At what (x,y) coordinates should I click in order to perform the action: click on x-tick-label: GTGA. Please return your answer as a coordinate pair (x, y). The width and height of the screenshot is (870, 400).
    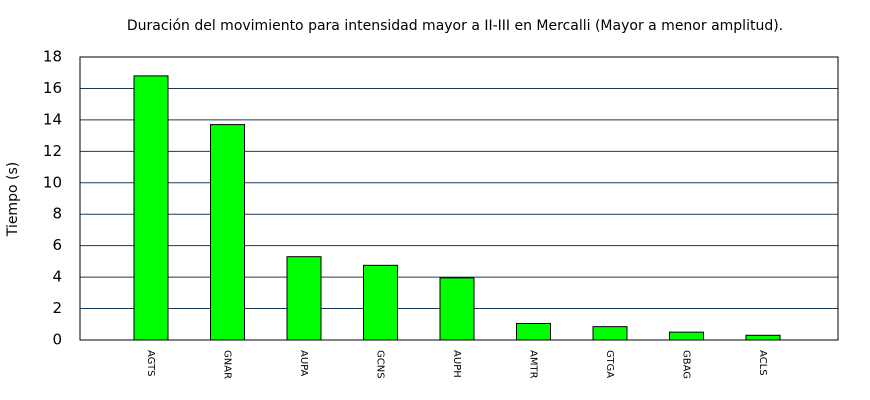
    Looking at the image, I should click on (609, 364).